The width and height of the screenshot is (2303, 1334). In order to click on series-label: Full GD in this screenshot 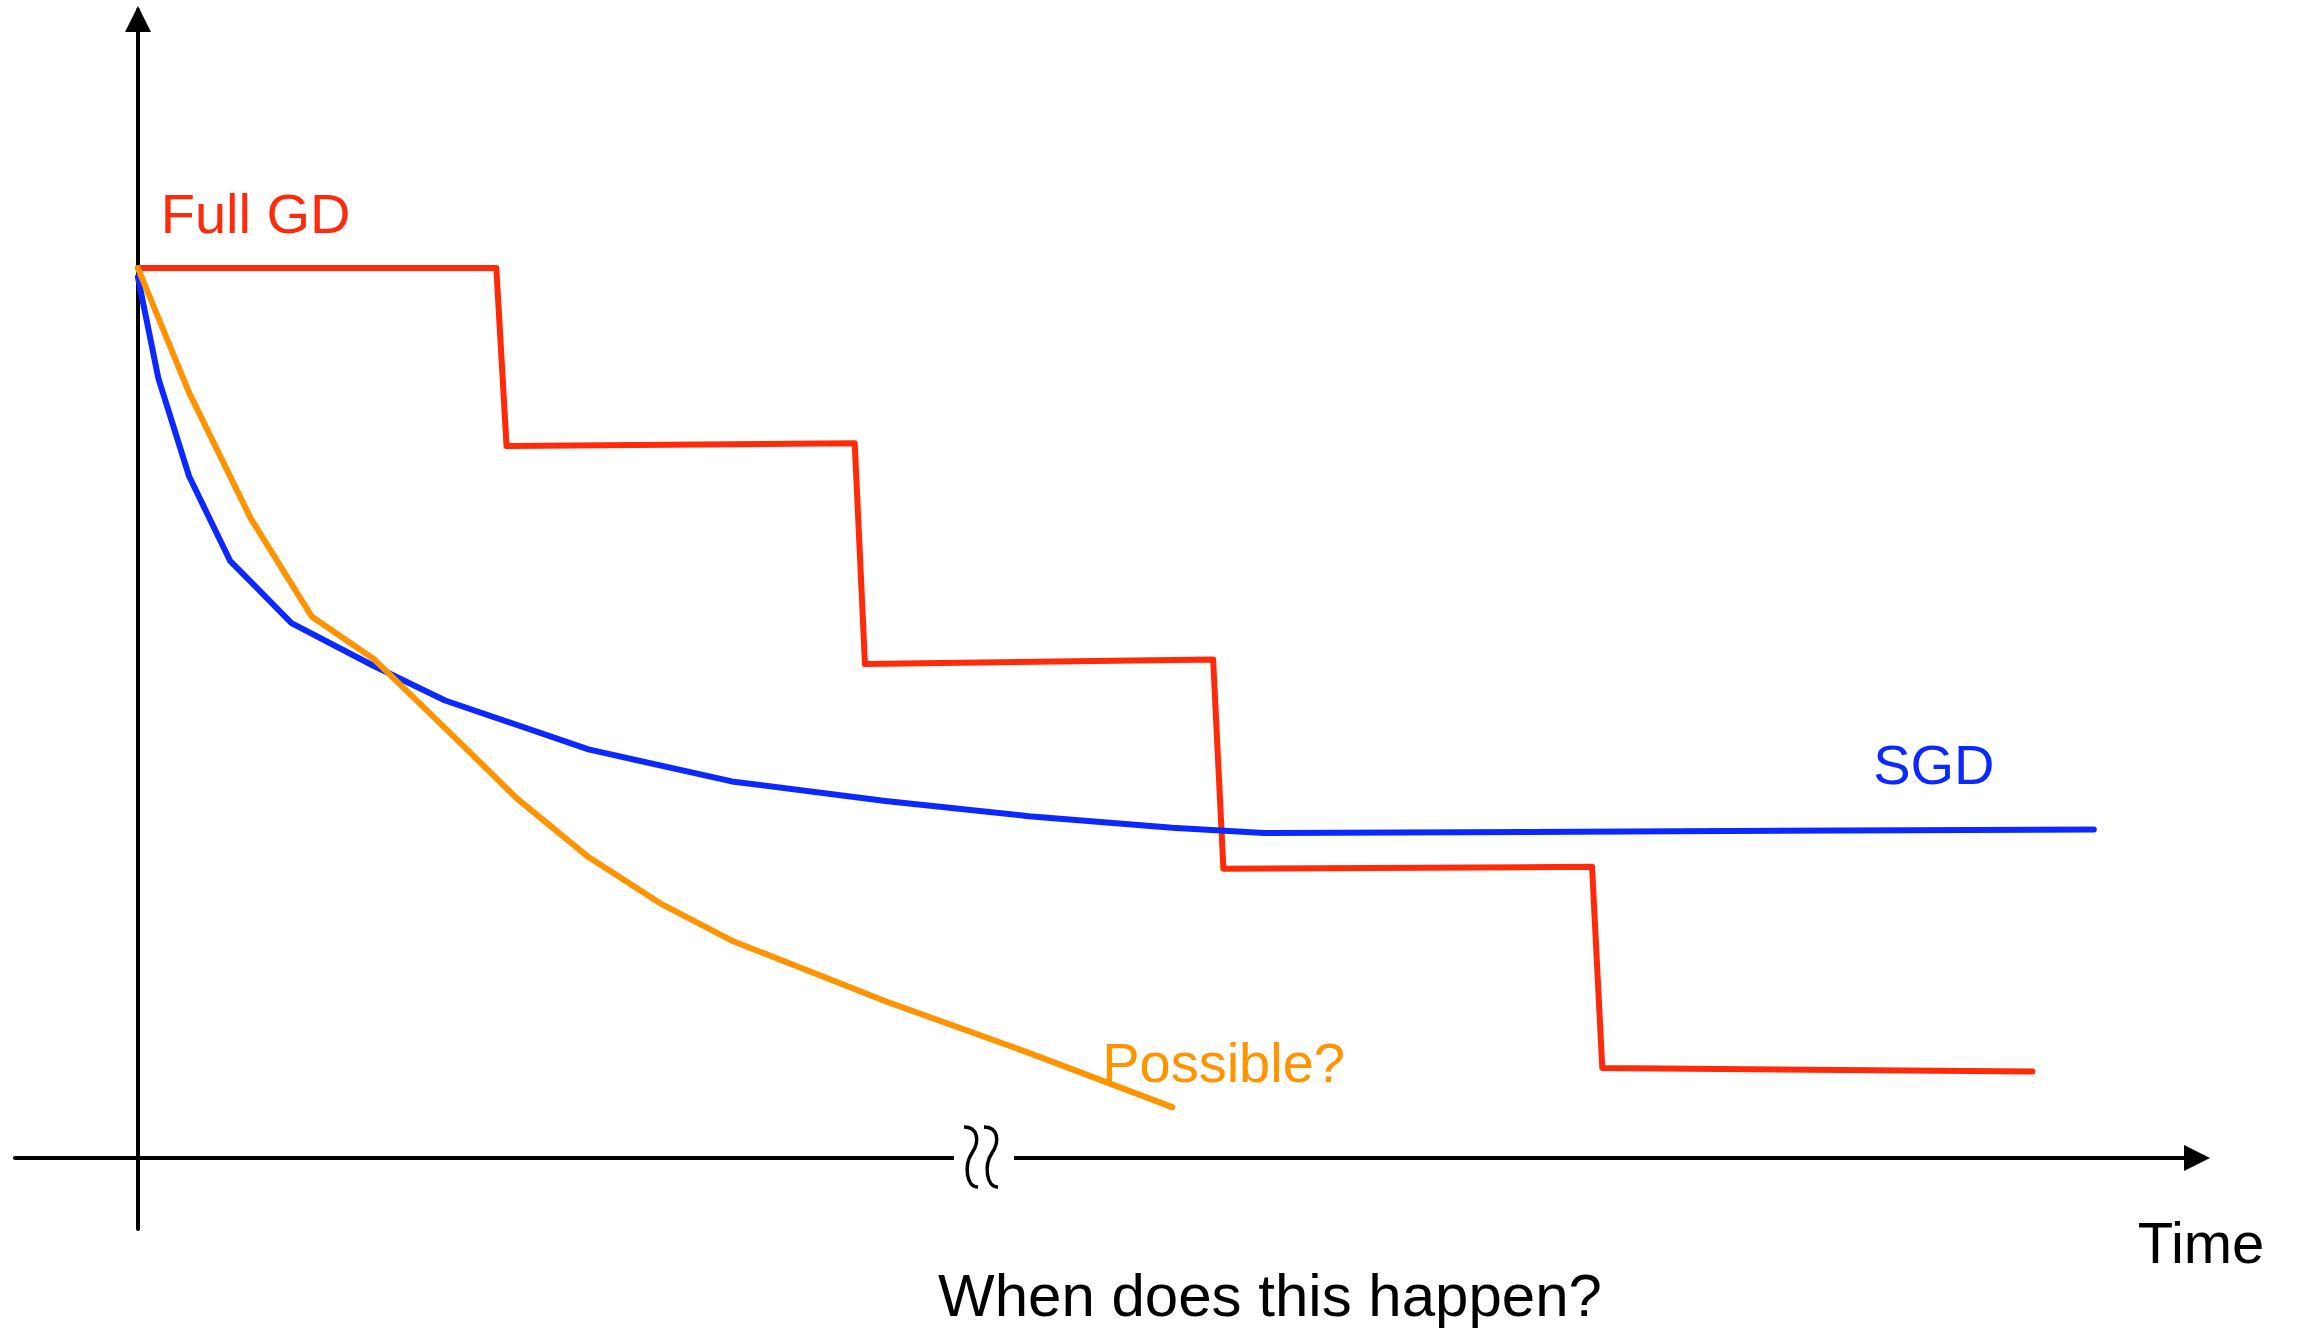, I will do `click(255, 213)`.